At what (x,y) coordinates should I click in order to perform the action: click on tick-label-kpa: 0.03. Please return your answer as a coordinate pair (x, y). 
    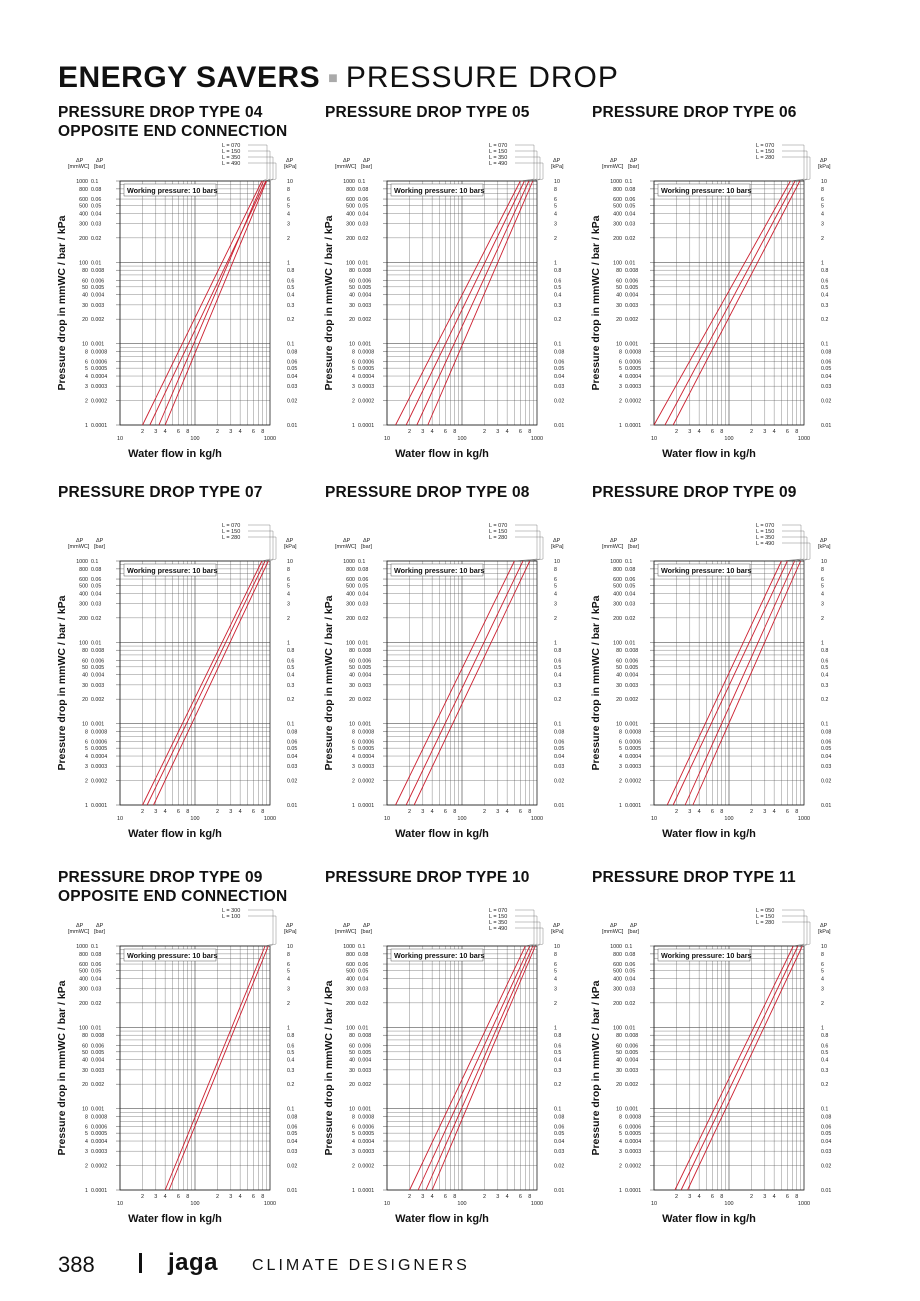
    Looking at the image, I should click on (292, 767).